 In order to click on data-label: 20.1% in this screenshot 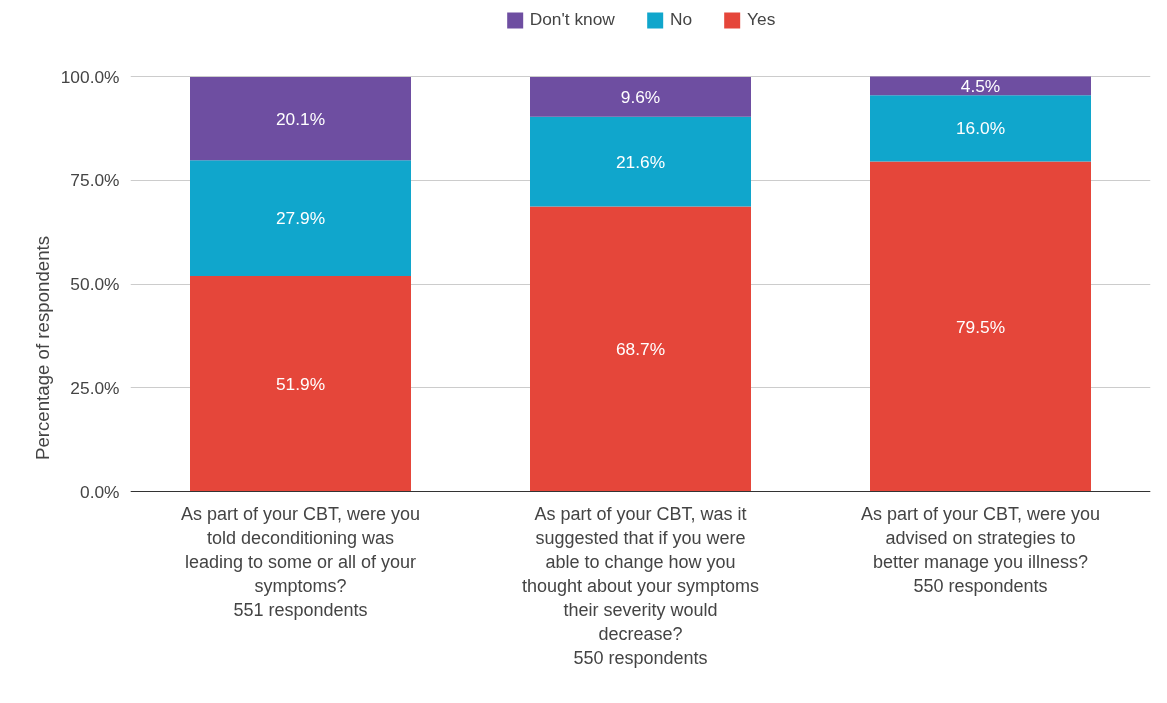, I will do `click(300, 118)`.